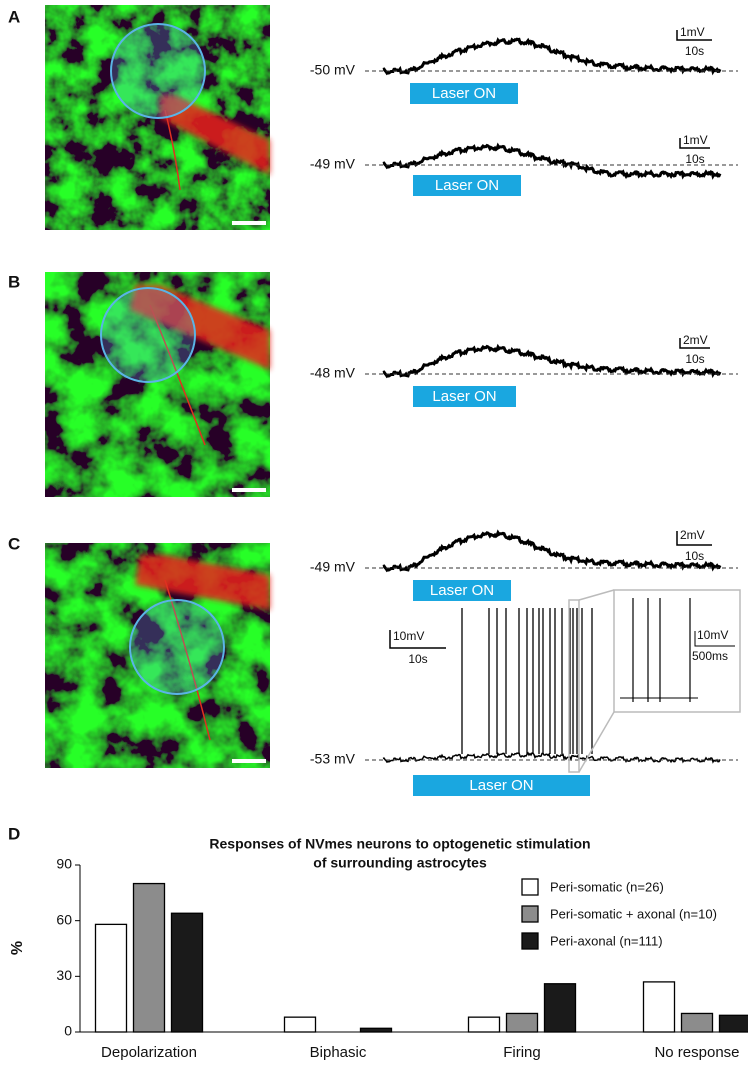 The width and height of the screenshot is (748, 1065). I want to click on x-tick-label: Firing, so click(522, 1052).